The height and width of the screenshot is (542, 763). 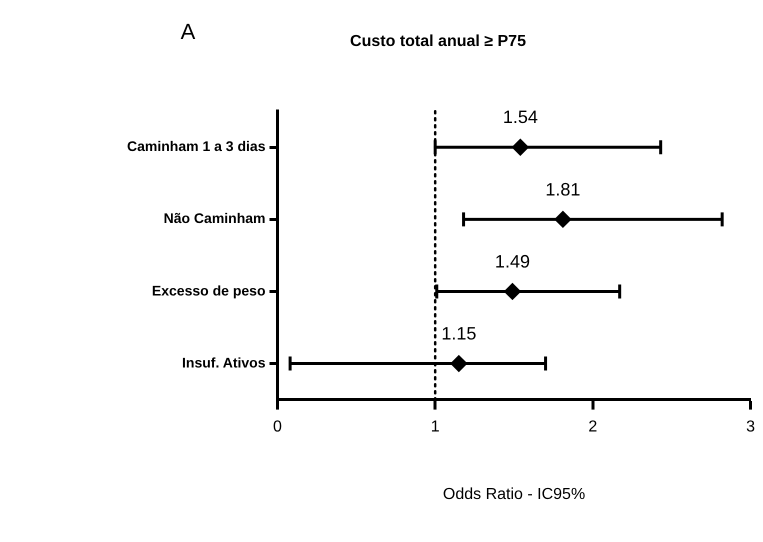 What do you see at coordinates (562, 189) in the screenshot?
I see `data-label: 1.81` at bounding box center [562, 189].